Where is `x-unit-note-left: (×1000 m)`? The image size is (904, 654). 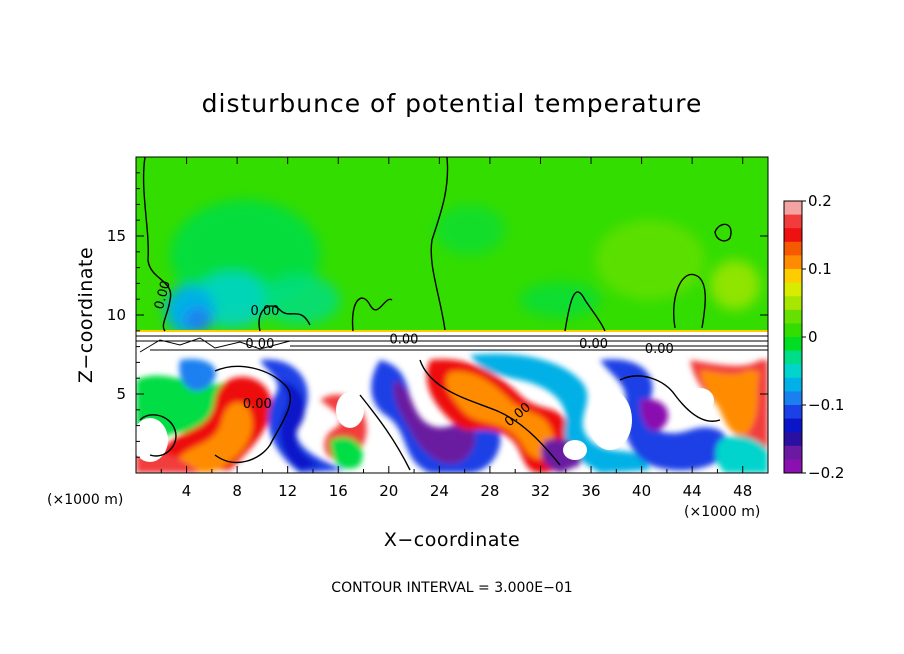 x-unit-note-left: (×1000 m) is located at coordinates (85, 500).